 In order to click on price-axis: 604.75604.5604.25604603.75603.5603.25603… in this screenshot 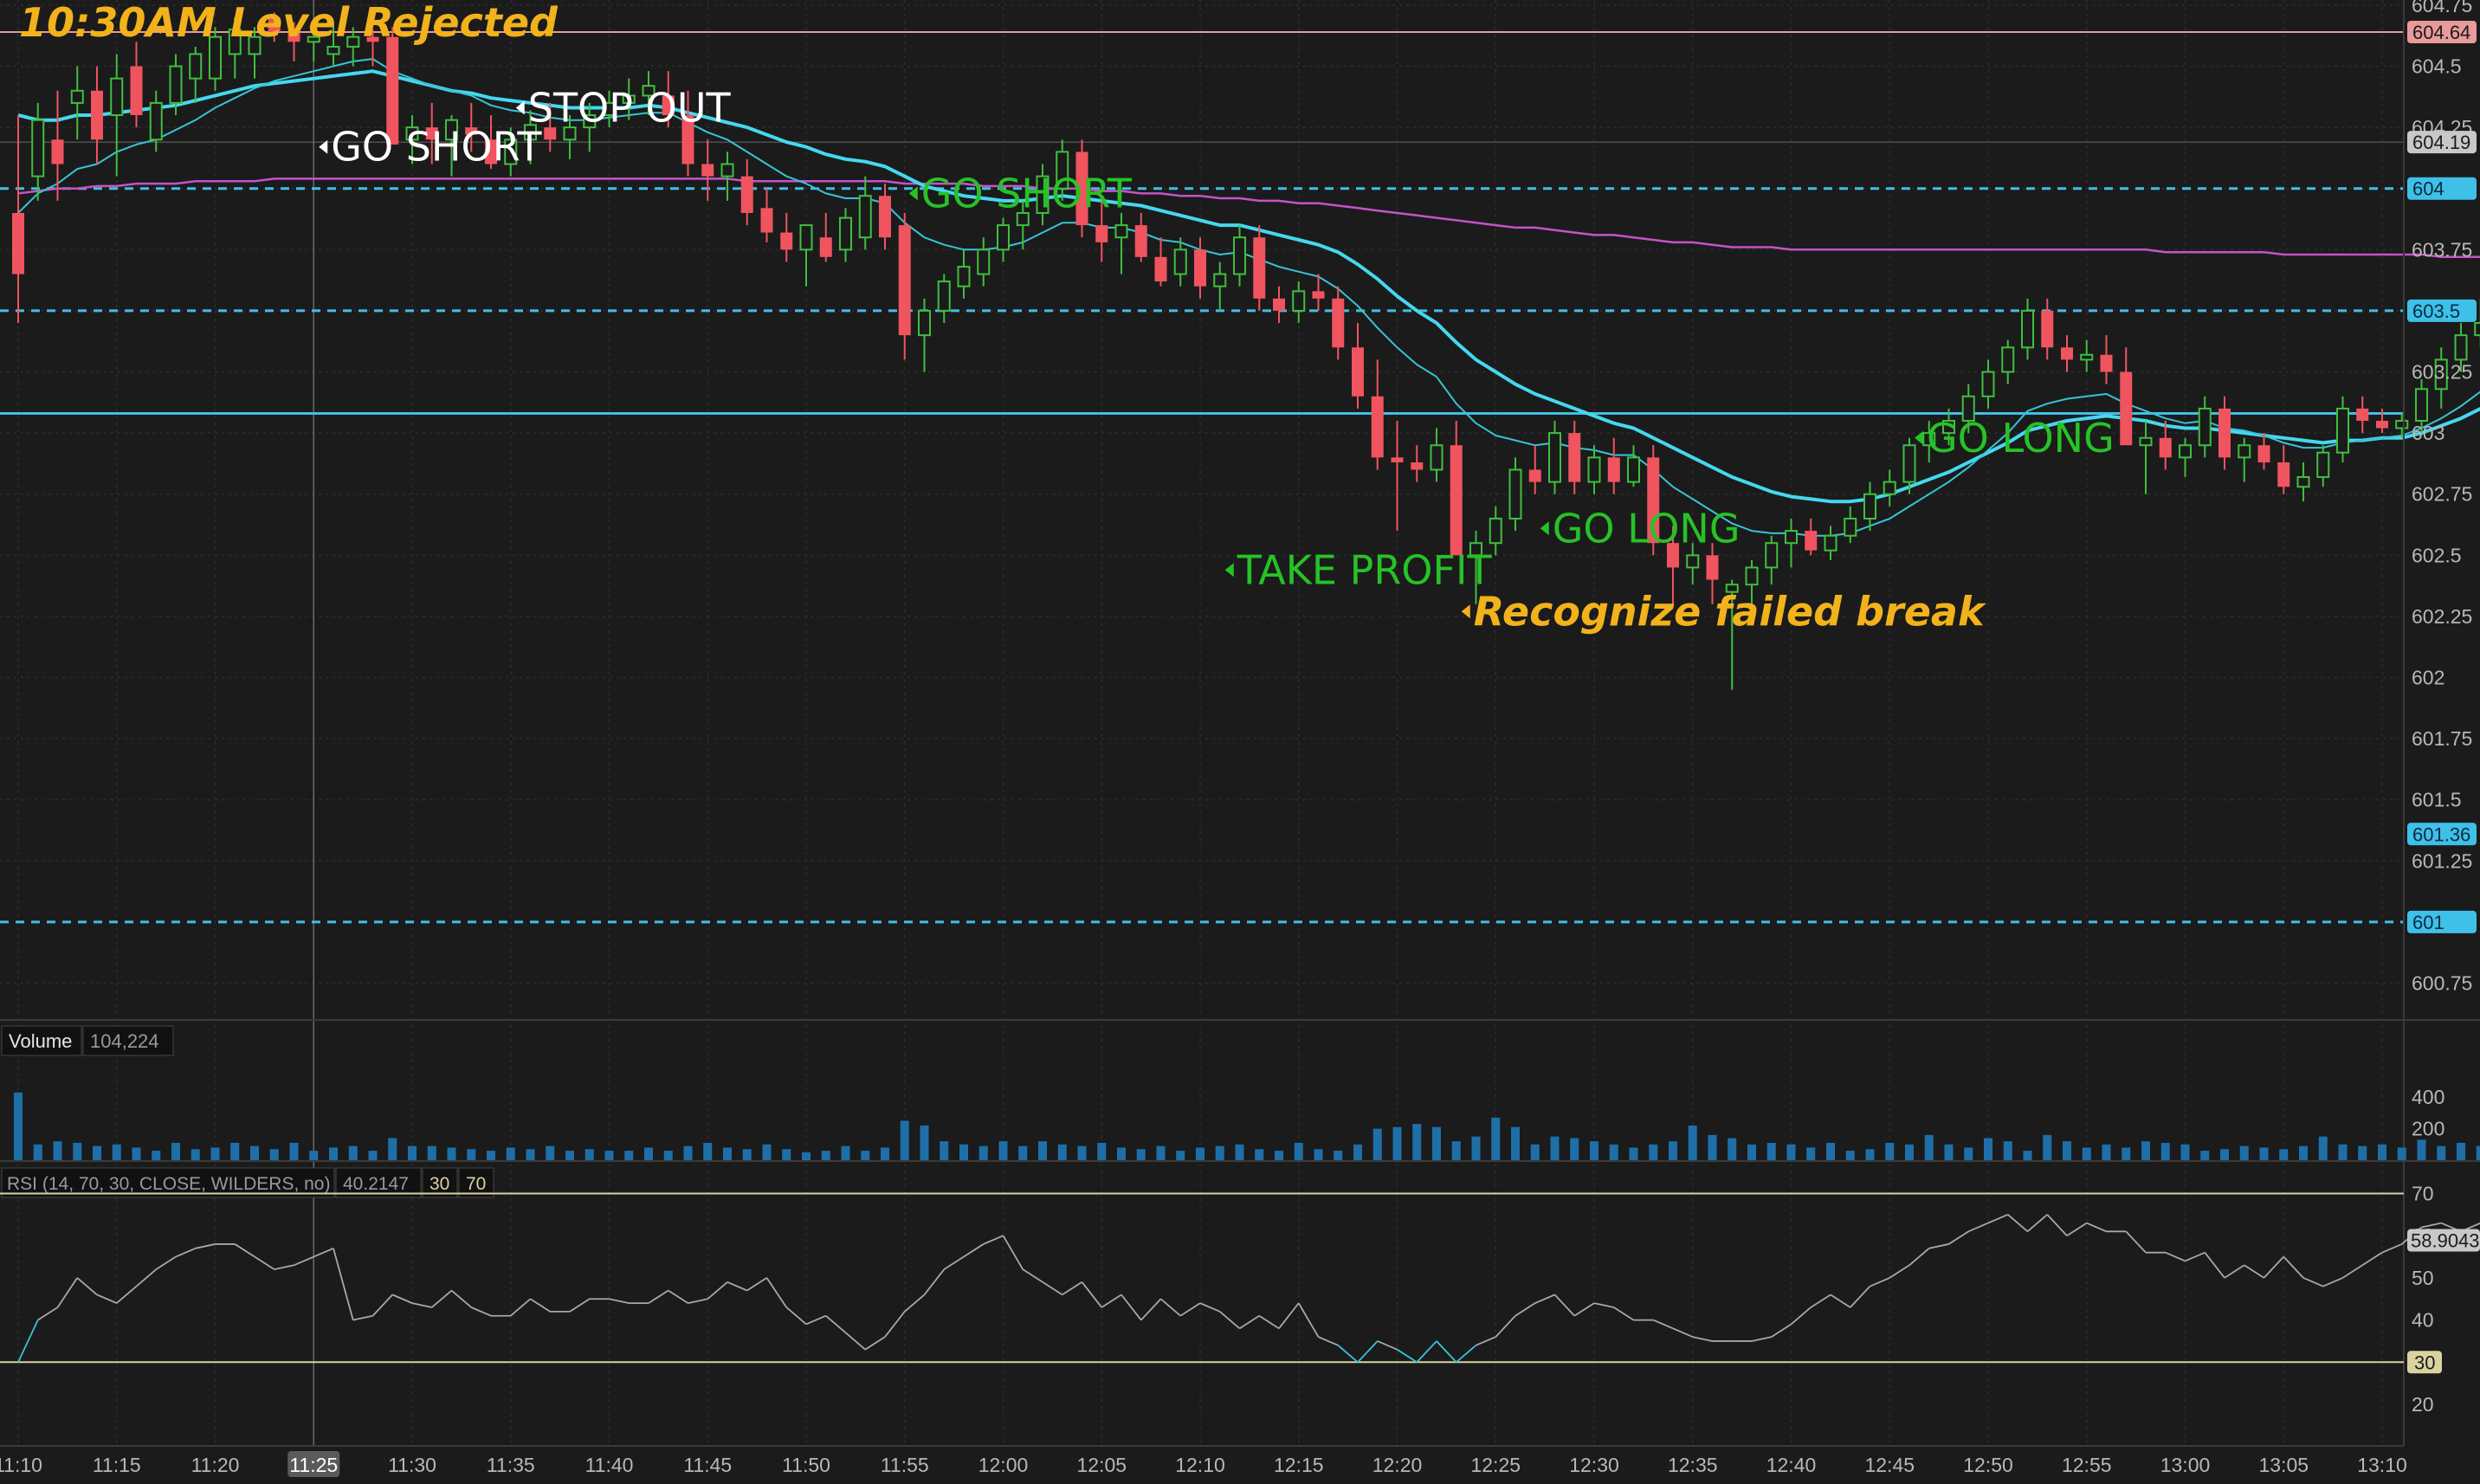, I will do `click(2442, 497)`.